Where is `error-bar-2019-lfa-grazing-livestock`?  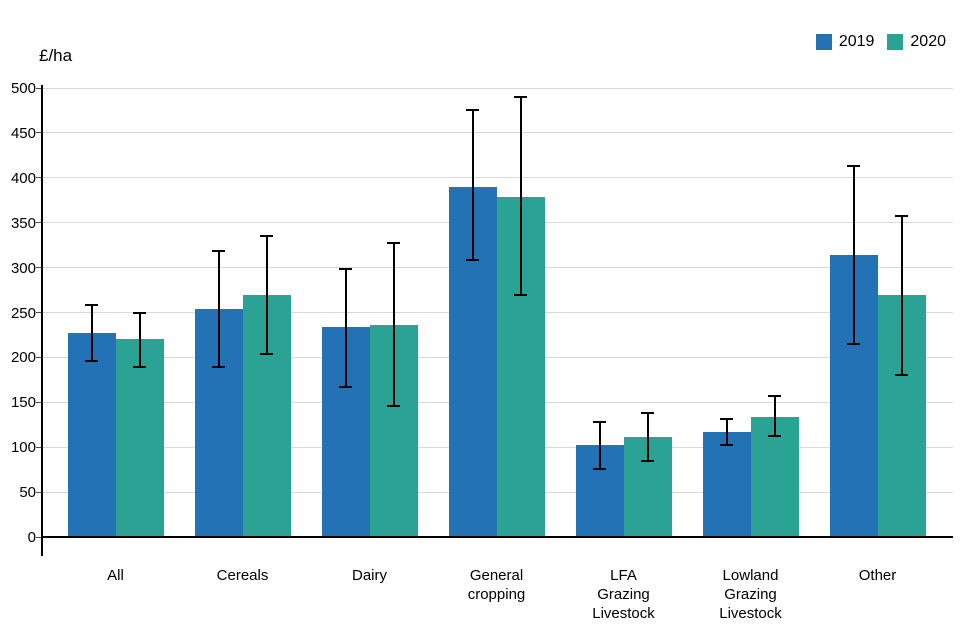 error-bar-2019-lfa-grazing-livestock is located at coordinates (599, 445).